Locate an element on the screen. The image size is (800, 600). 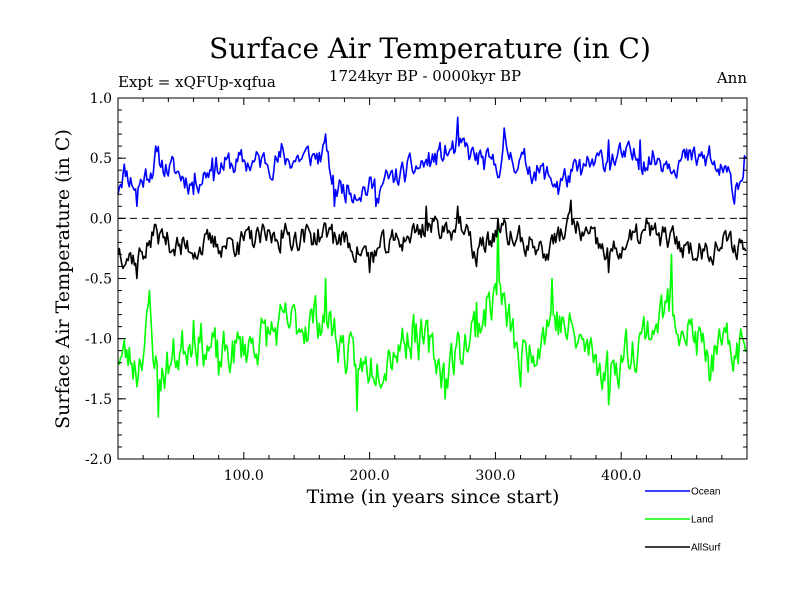
y-tick-label: -1.5 is located at coordinates (98, 400).